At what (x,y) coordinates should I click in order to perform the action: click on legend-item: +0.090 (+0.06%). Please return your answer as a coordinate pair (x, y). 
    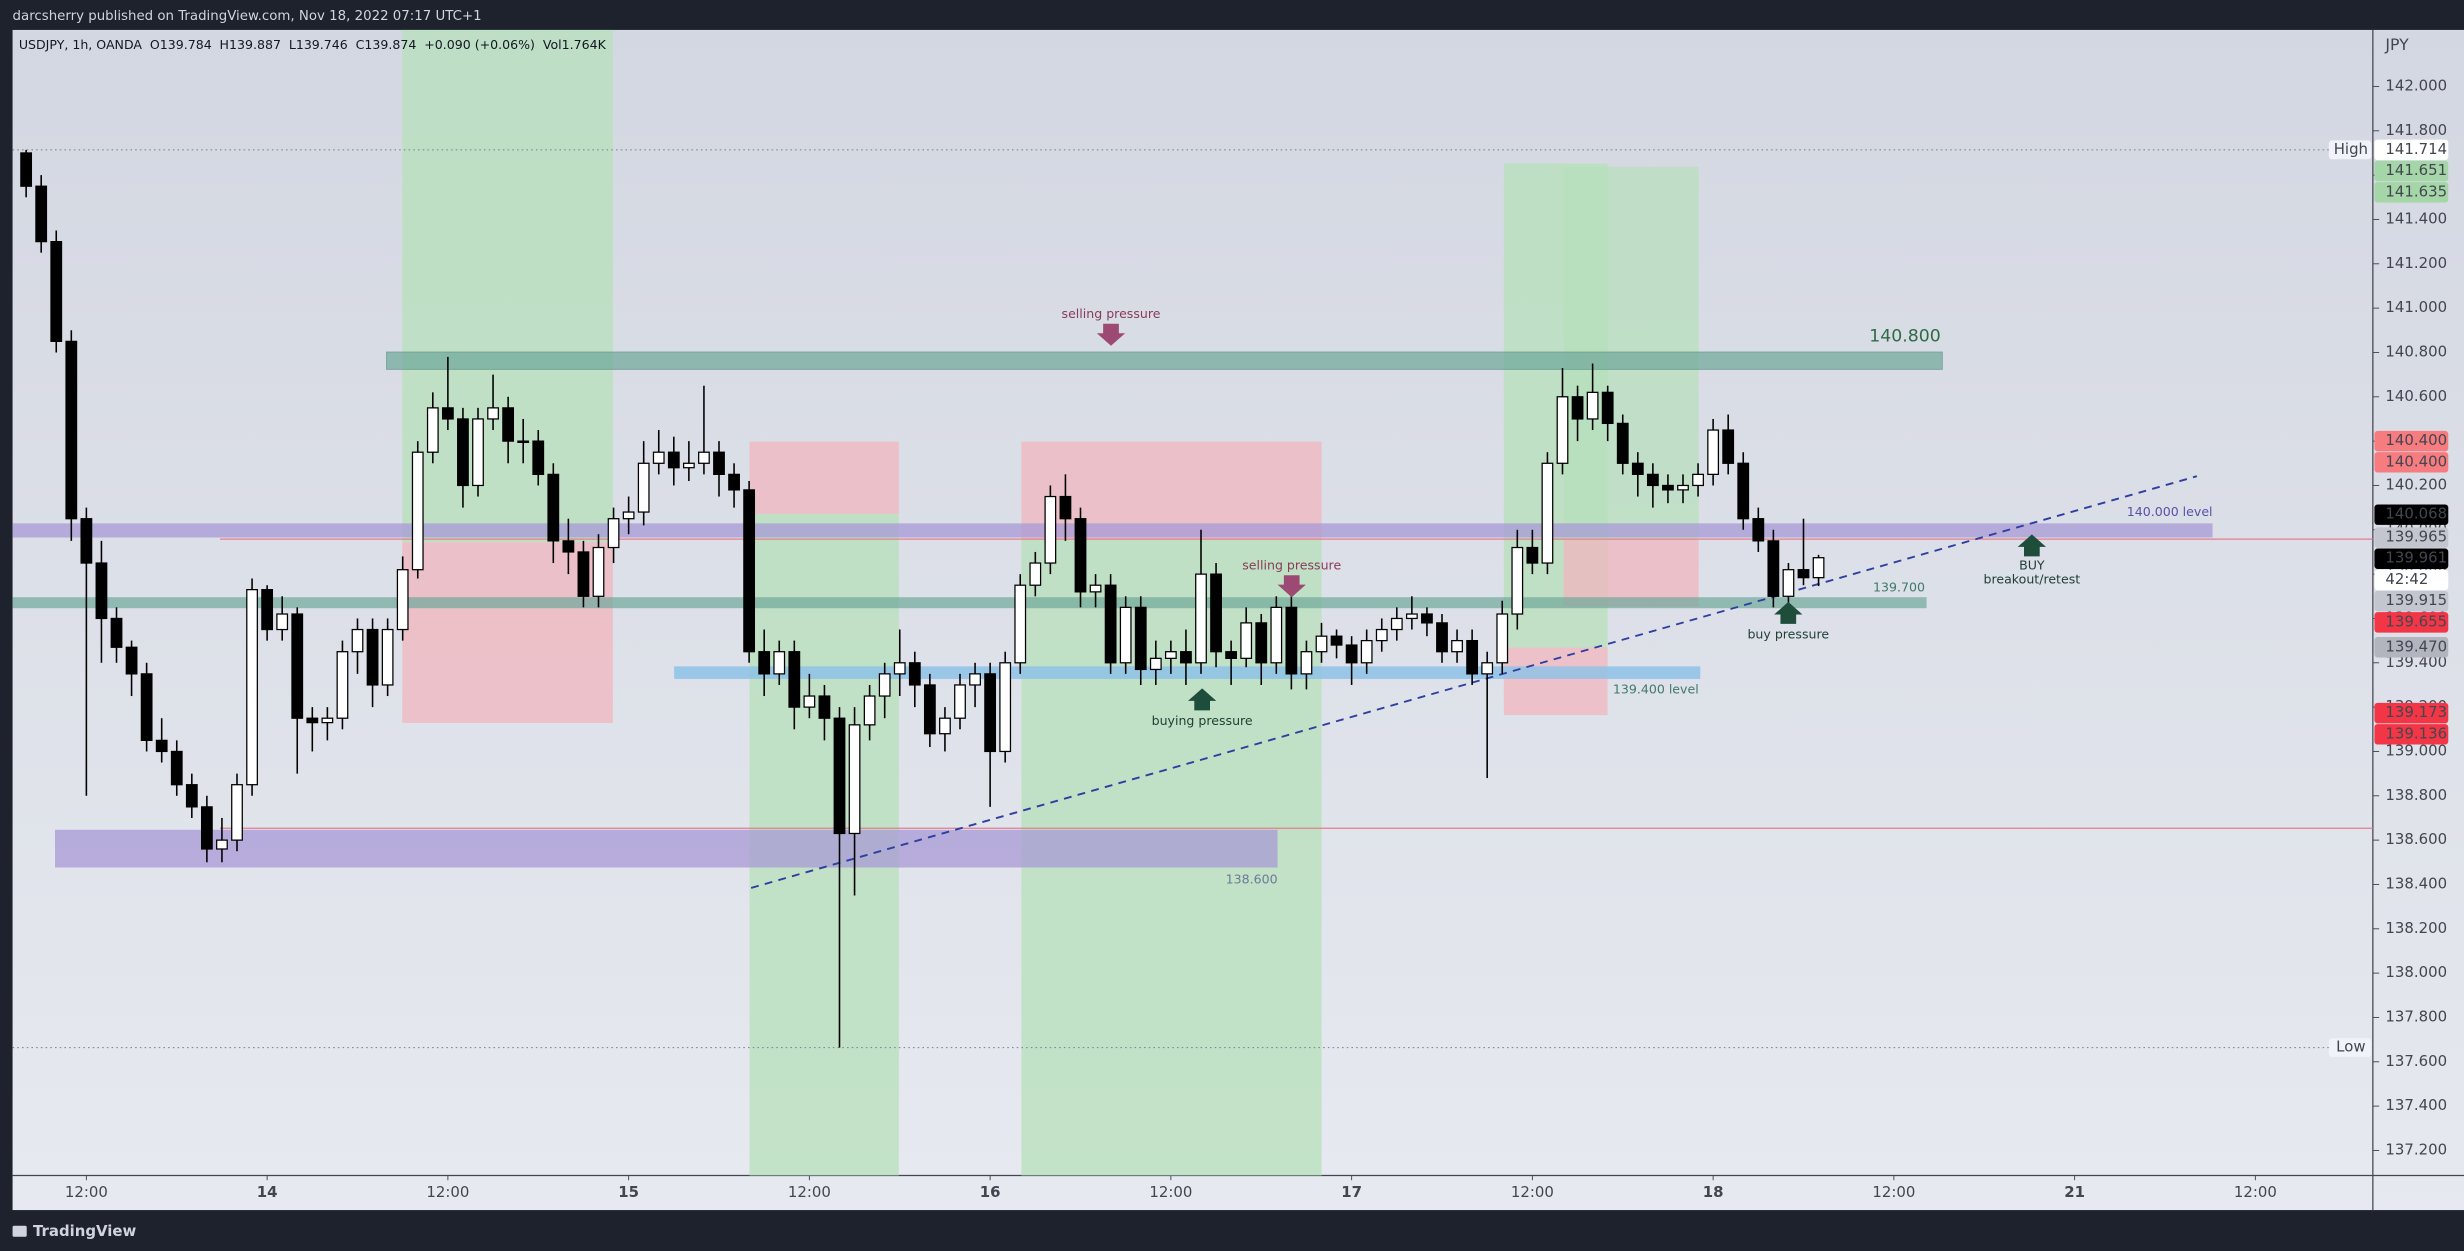
    Looking at the image, I should click on (479, 44).